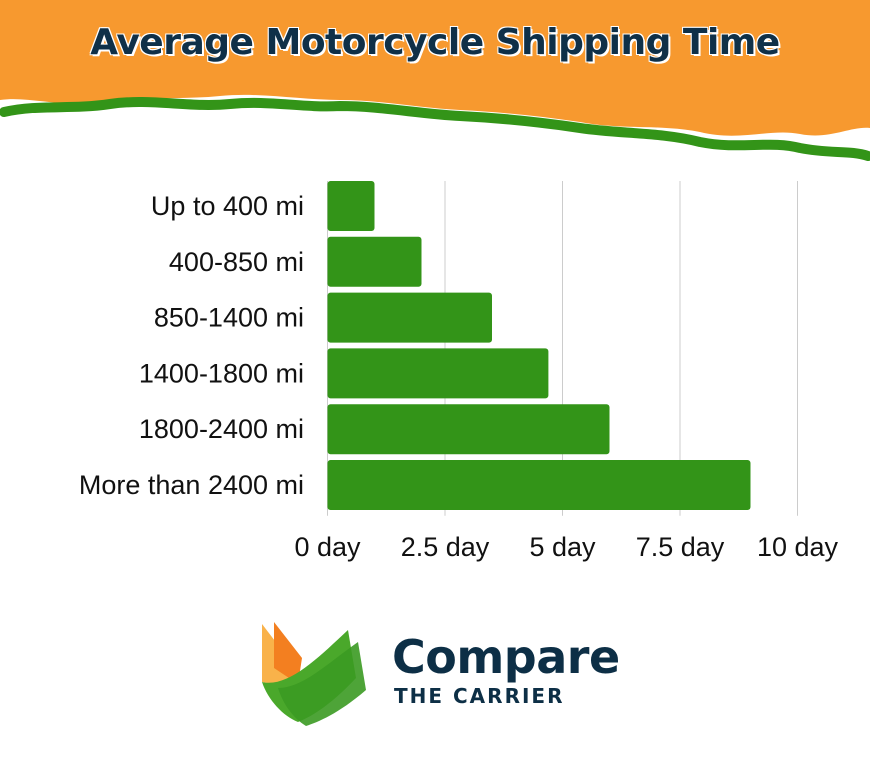 The image size is (870, 759). What do you see at coordinates (236, 262) in the screenshot?
I see `category-label: 400-850 mi` at bounding box center [236, 262].